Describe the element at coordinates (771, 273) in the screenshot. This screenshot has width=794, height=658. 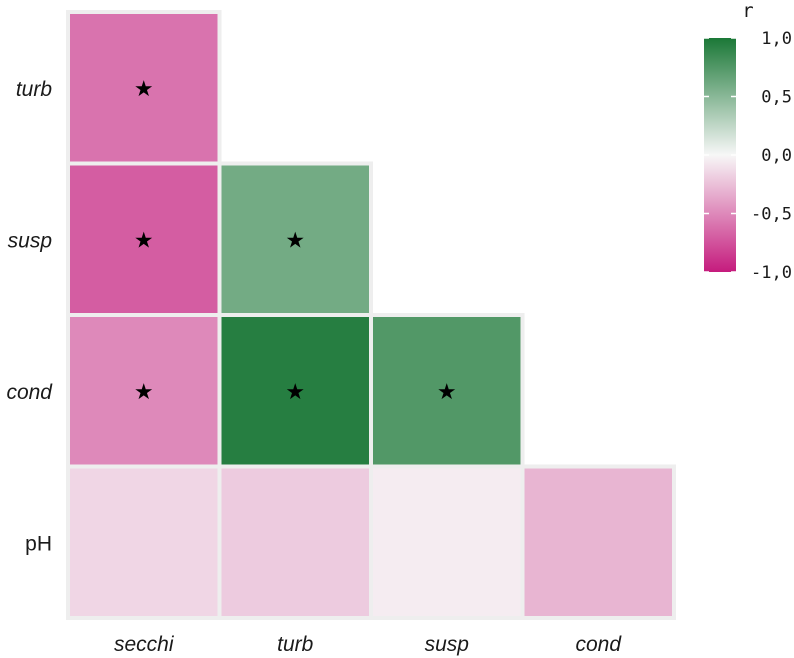
I see `legend-tick-label: -1,0` at that location.